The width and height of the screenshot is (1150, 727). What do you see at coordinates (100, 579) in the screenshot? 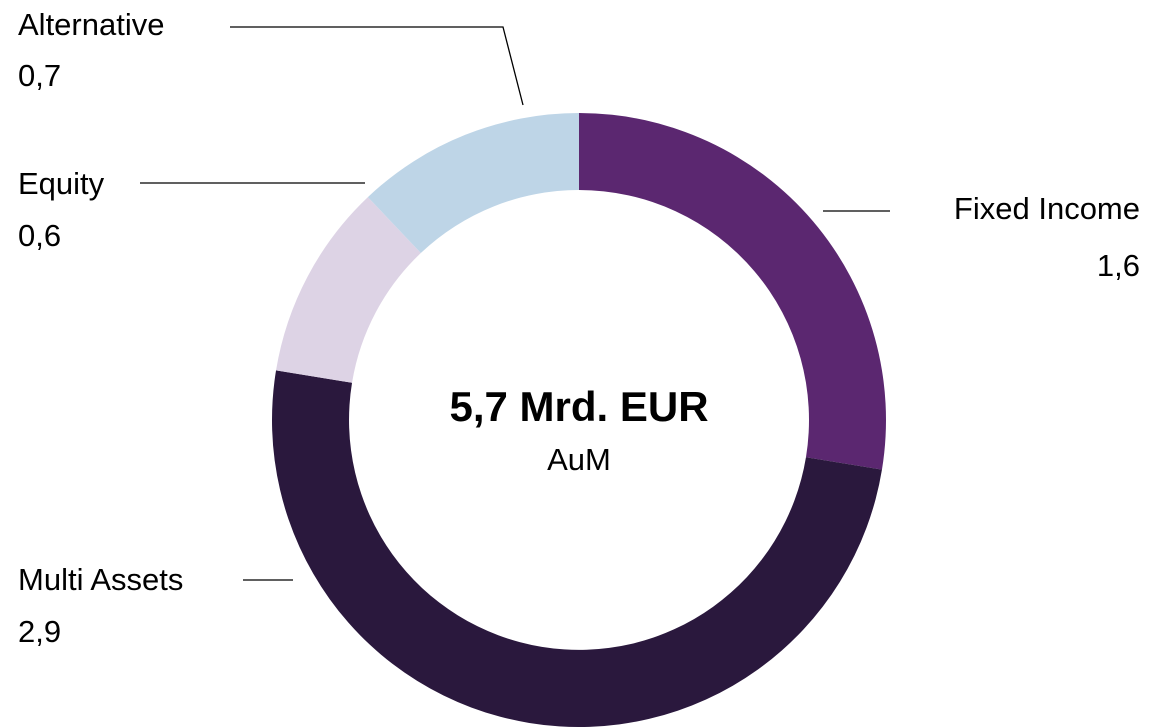
I see `category-label: Multi Assets` at bounding box center [100, 579].